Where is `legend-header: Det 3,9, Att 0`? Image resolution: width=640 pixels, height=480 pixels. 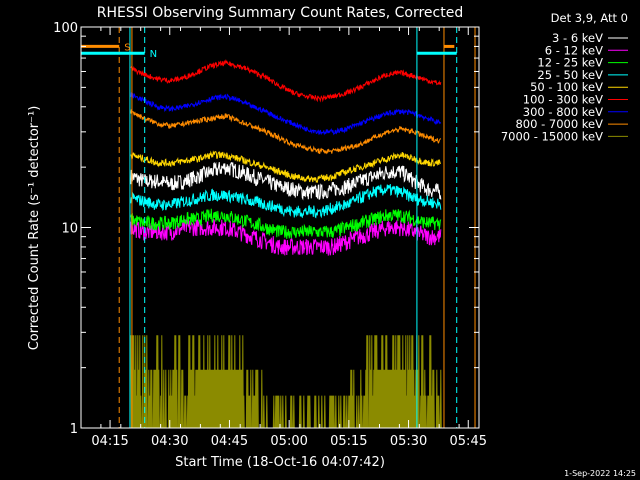
legend-header: Det 3,9, Att 0 is located at coordinates (589, 18).